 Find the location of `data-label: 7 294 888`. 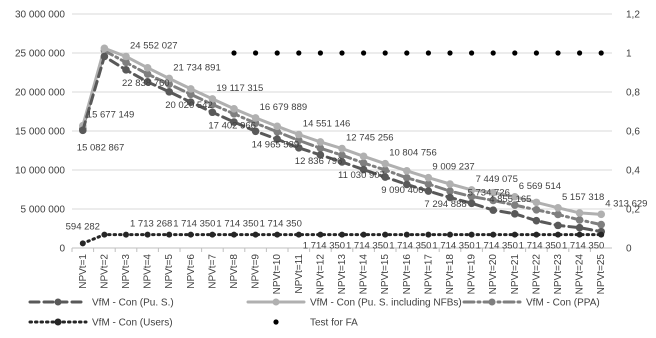

data-label: 7 294 888 is located at coordinates (445, 204).